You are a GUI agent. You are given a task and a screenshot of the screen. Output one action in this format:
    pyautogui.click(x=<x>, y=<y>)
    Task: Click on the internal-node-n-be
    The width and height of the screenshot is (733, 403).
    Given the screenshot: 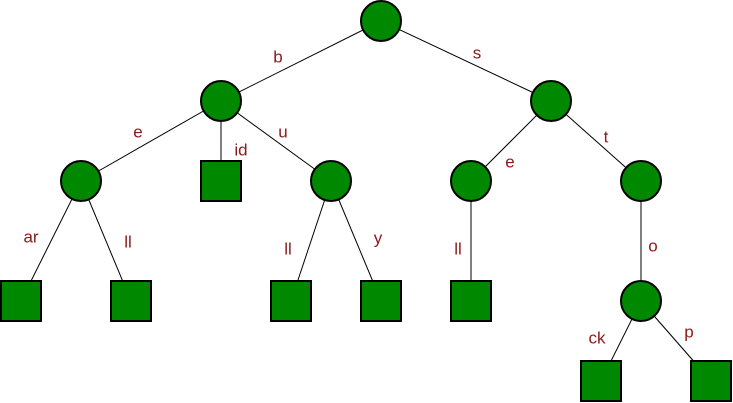 What is the action you would take?
    pyautogui.click(x=81, y=181)
    